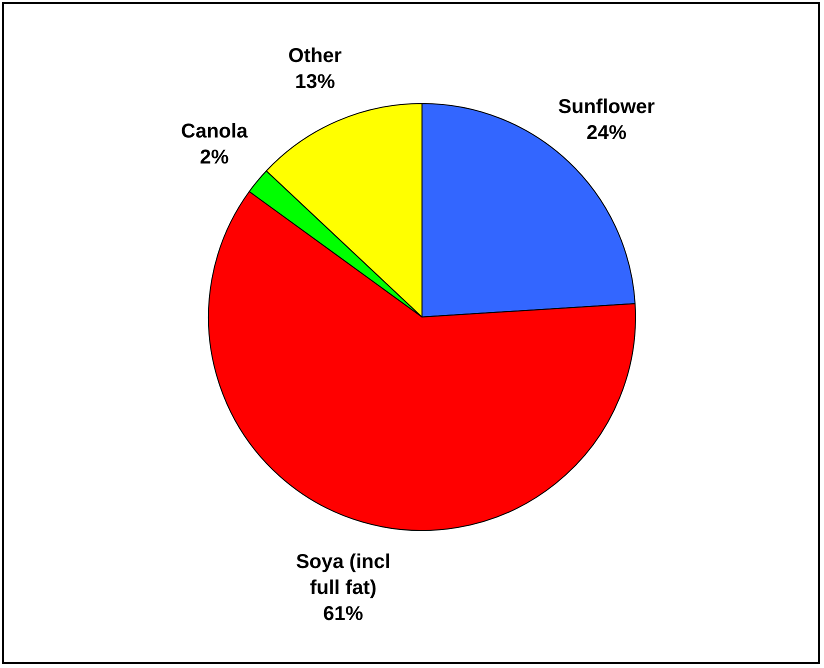  What do you see at coordinates (343, 613) in the screenshot?
I see `data-label: 61%` at bounding box center [343, 613].